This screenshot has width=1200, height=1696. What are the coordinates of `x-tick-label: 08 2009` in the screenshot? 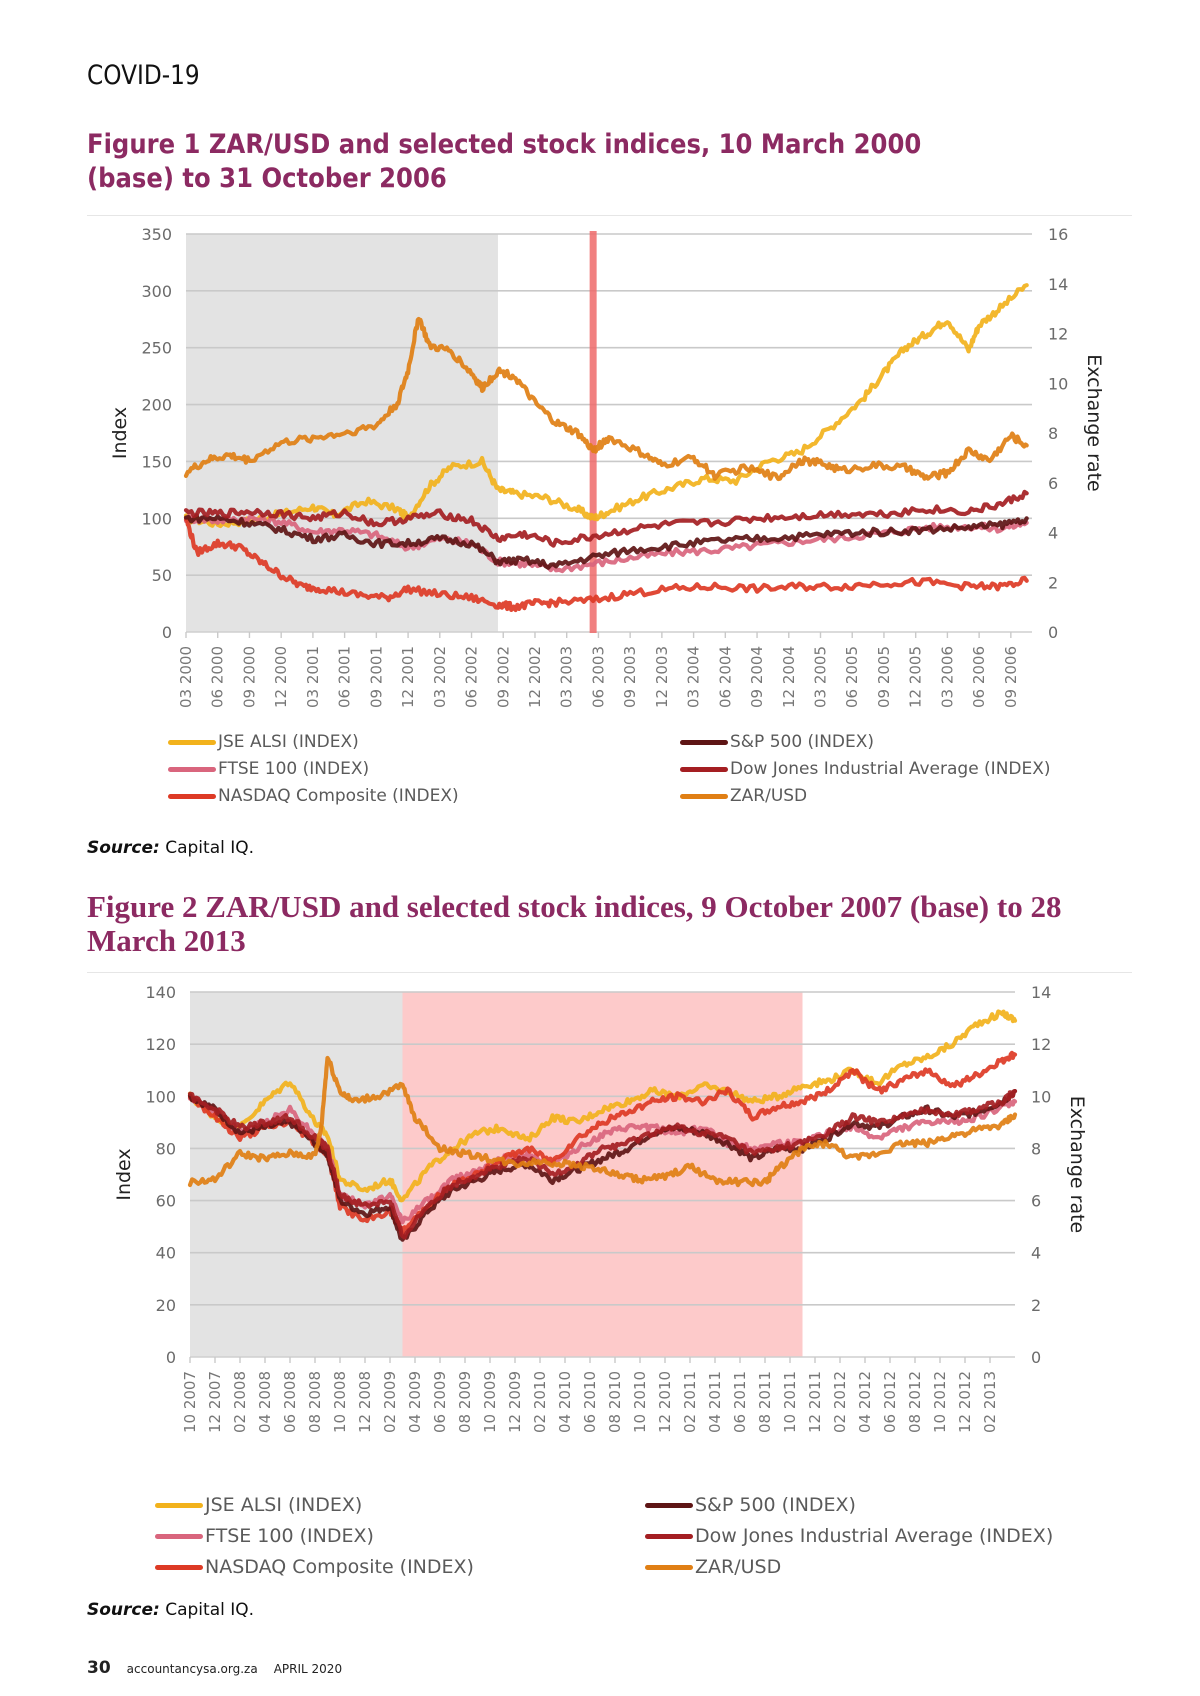 It's located at (465, 1402).